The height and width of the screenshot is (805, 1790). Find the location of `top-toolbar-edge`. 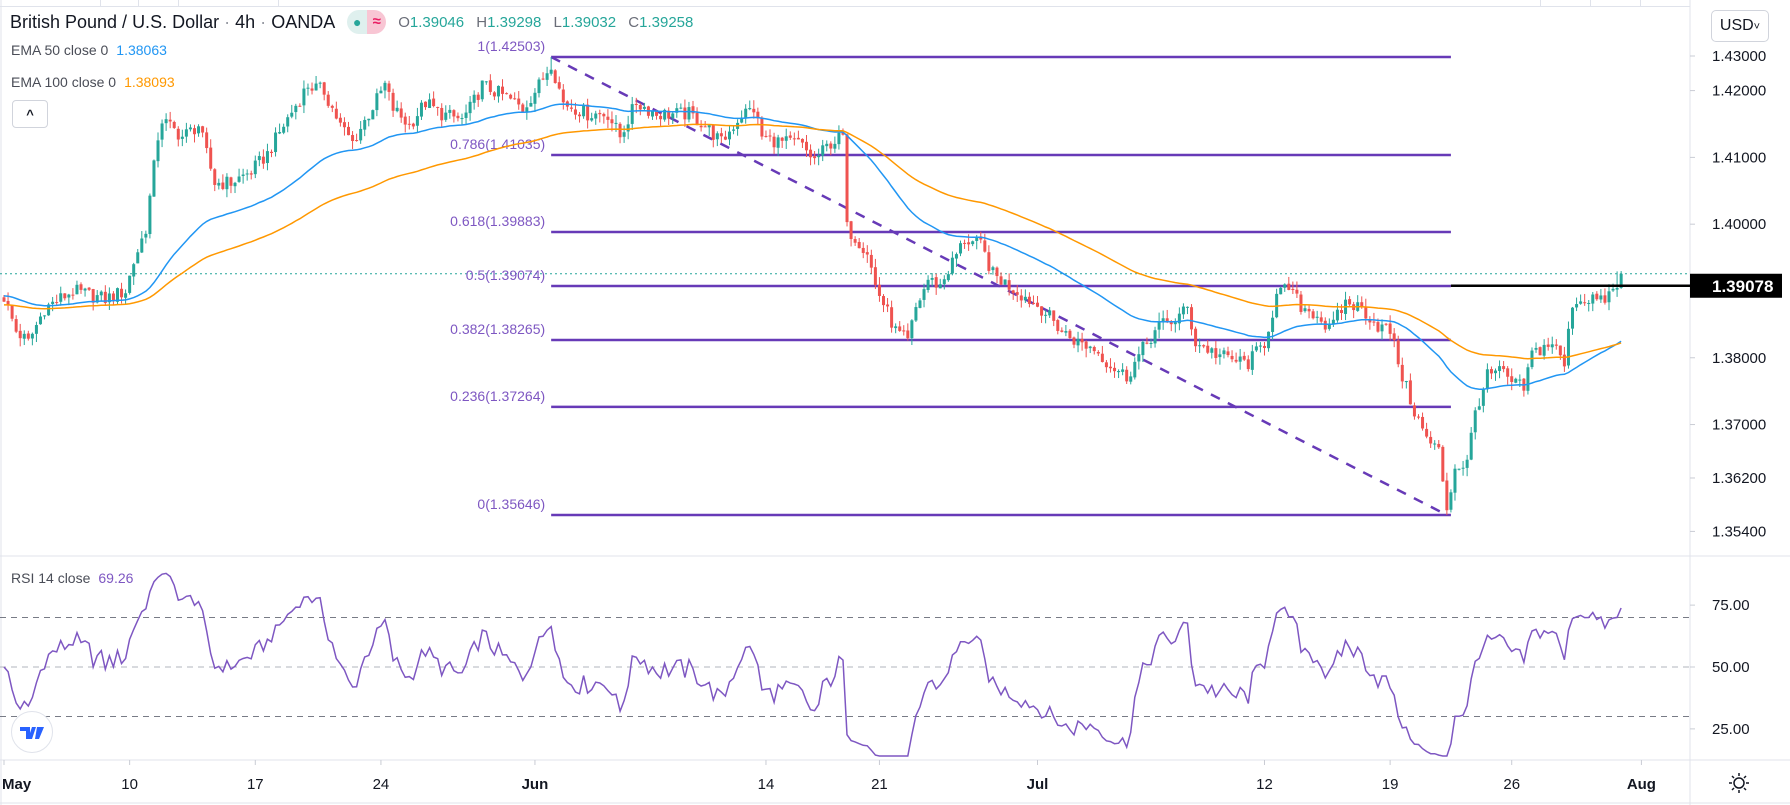

top-toolbar-edge is located at coordinates (845, 3).